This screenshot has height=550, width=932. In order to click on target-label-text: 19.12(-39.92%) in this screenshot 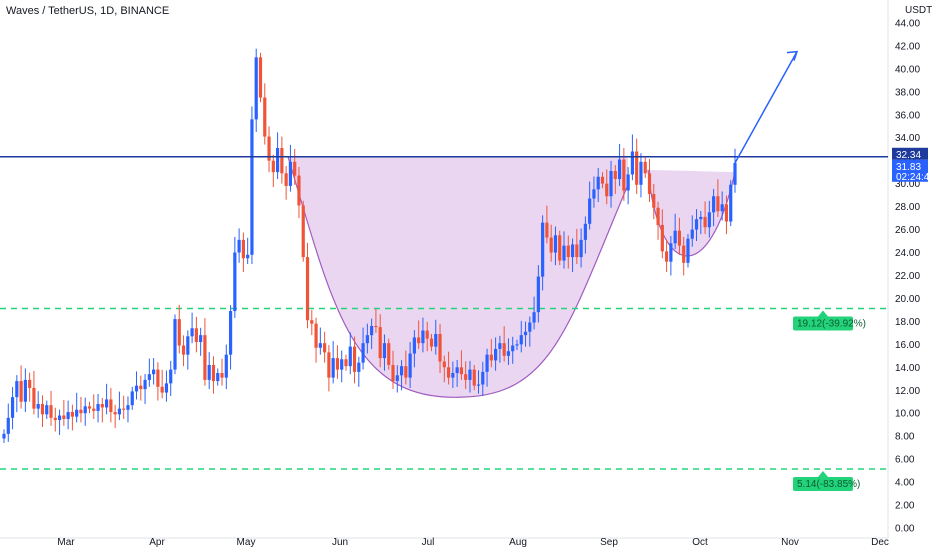, I will do `click(831, 324)`.